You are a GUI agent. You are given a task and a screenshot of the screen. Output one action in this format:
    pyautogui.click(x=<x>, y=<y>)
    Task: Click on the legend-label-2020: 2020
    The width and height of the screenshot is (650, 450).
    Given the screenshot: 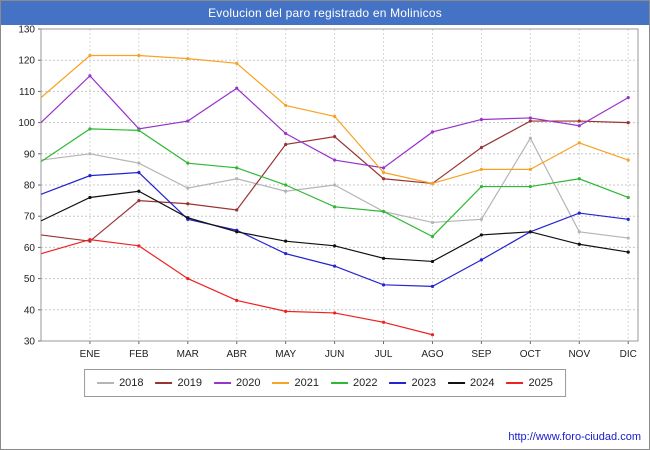 What is the action you would take?
    pyautogui.click(x=248, y=383)
    